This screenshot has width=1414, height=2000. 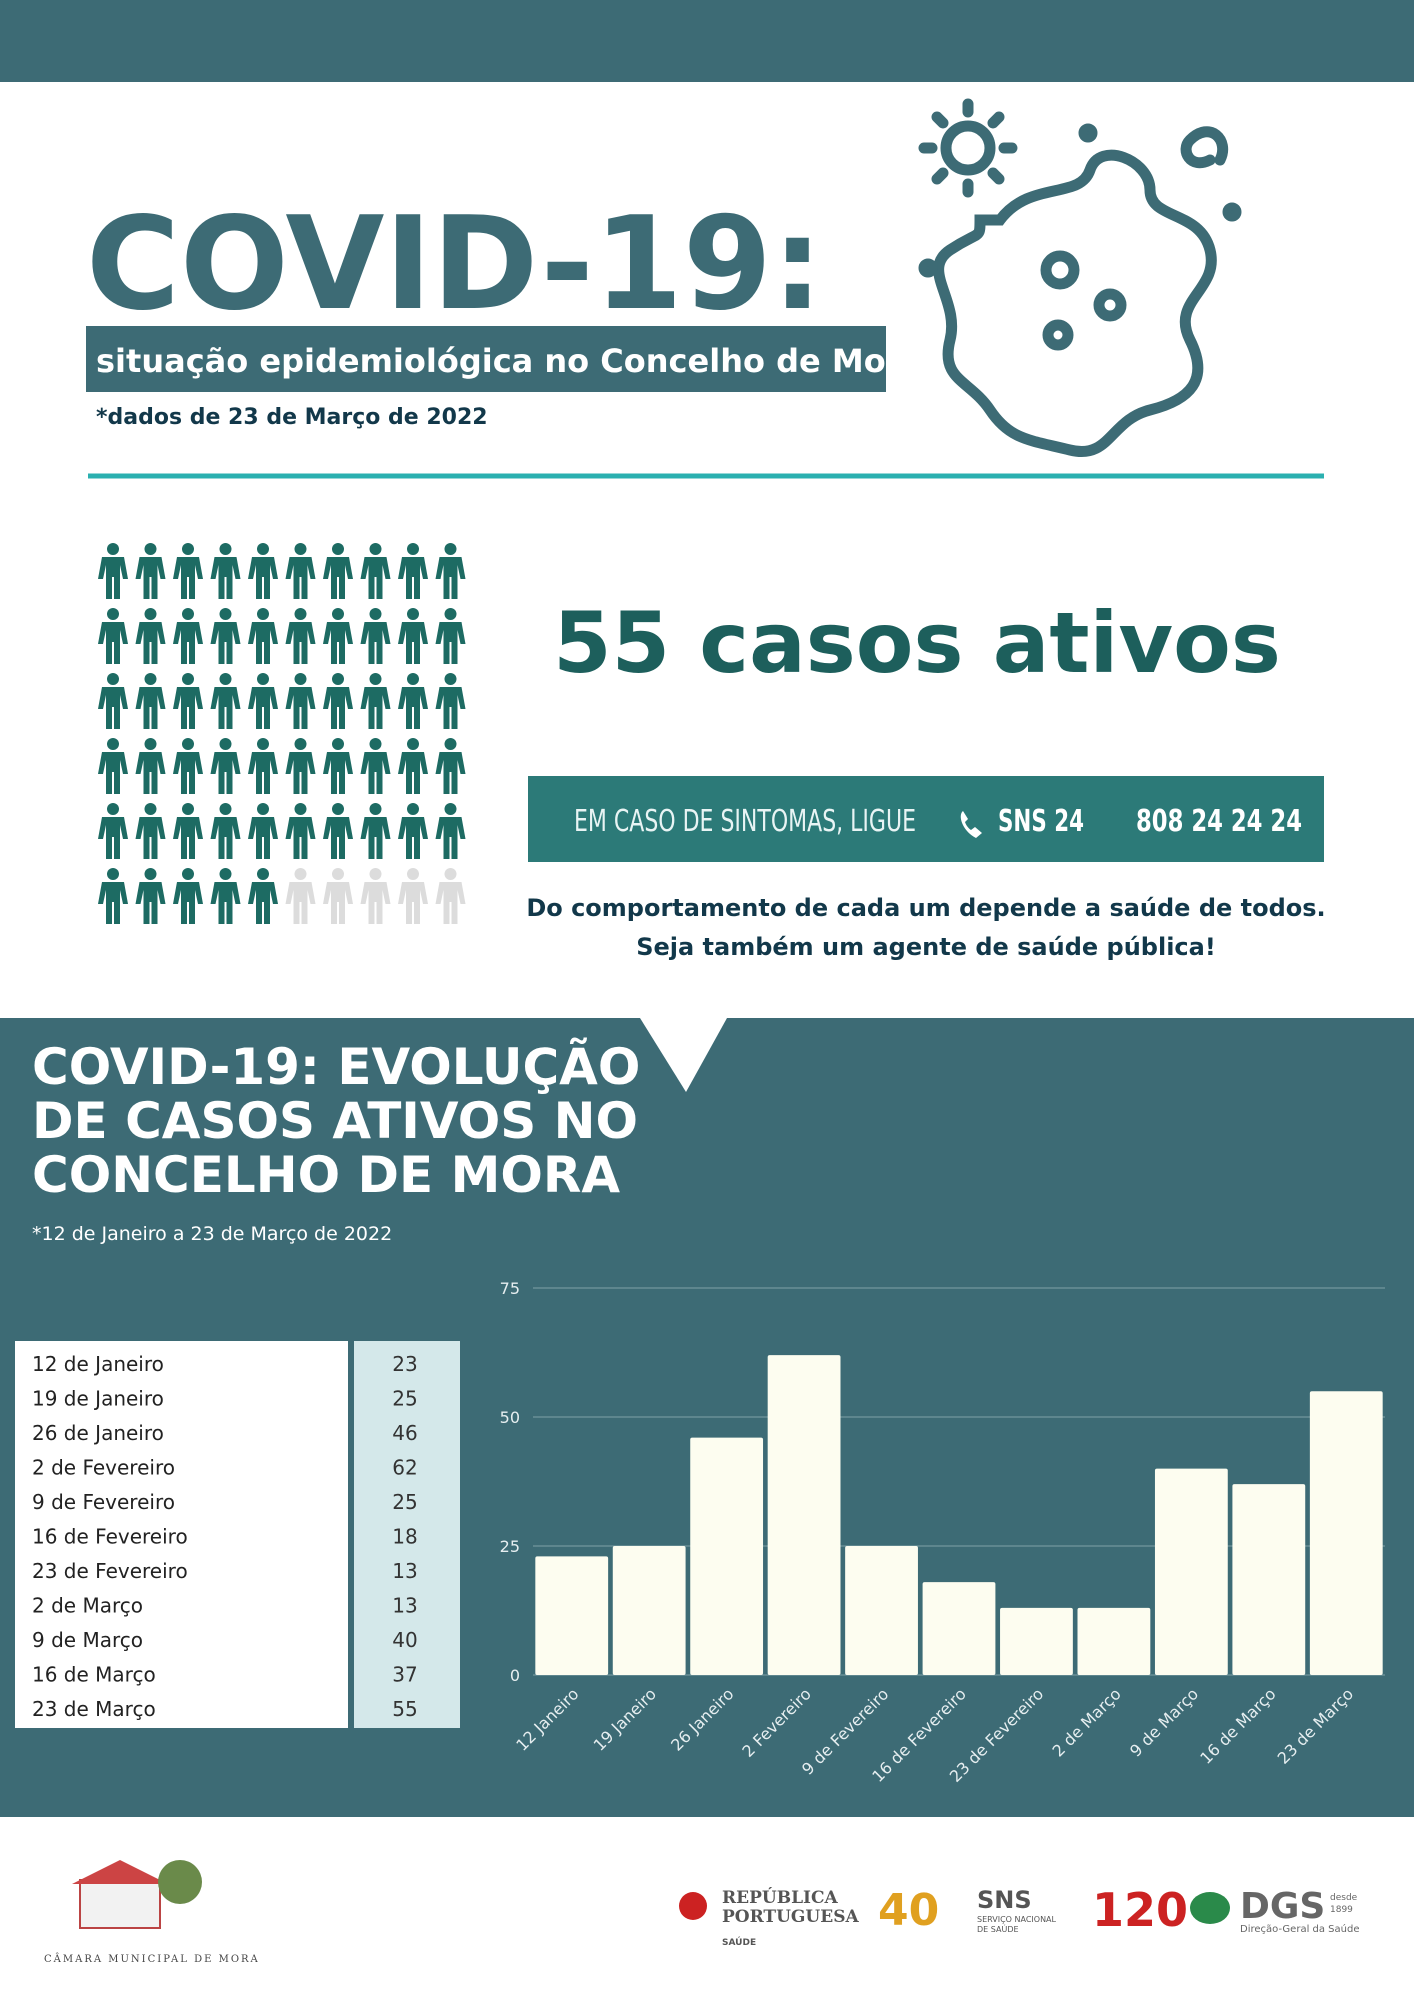 I want to click on ministry: SAÚDE, so click(x=739, y=1942).